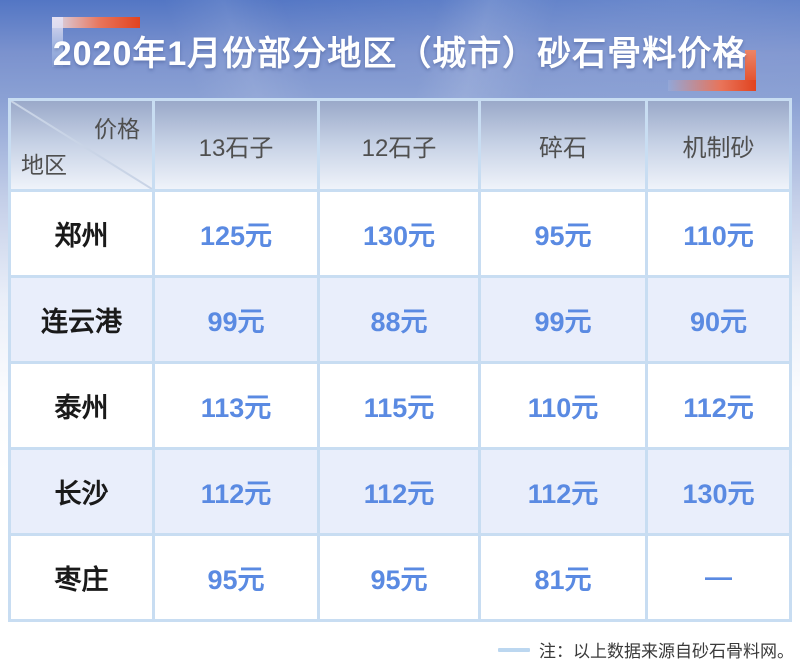  I want to click on corner-label-region: 地区, so click(44, 165).